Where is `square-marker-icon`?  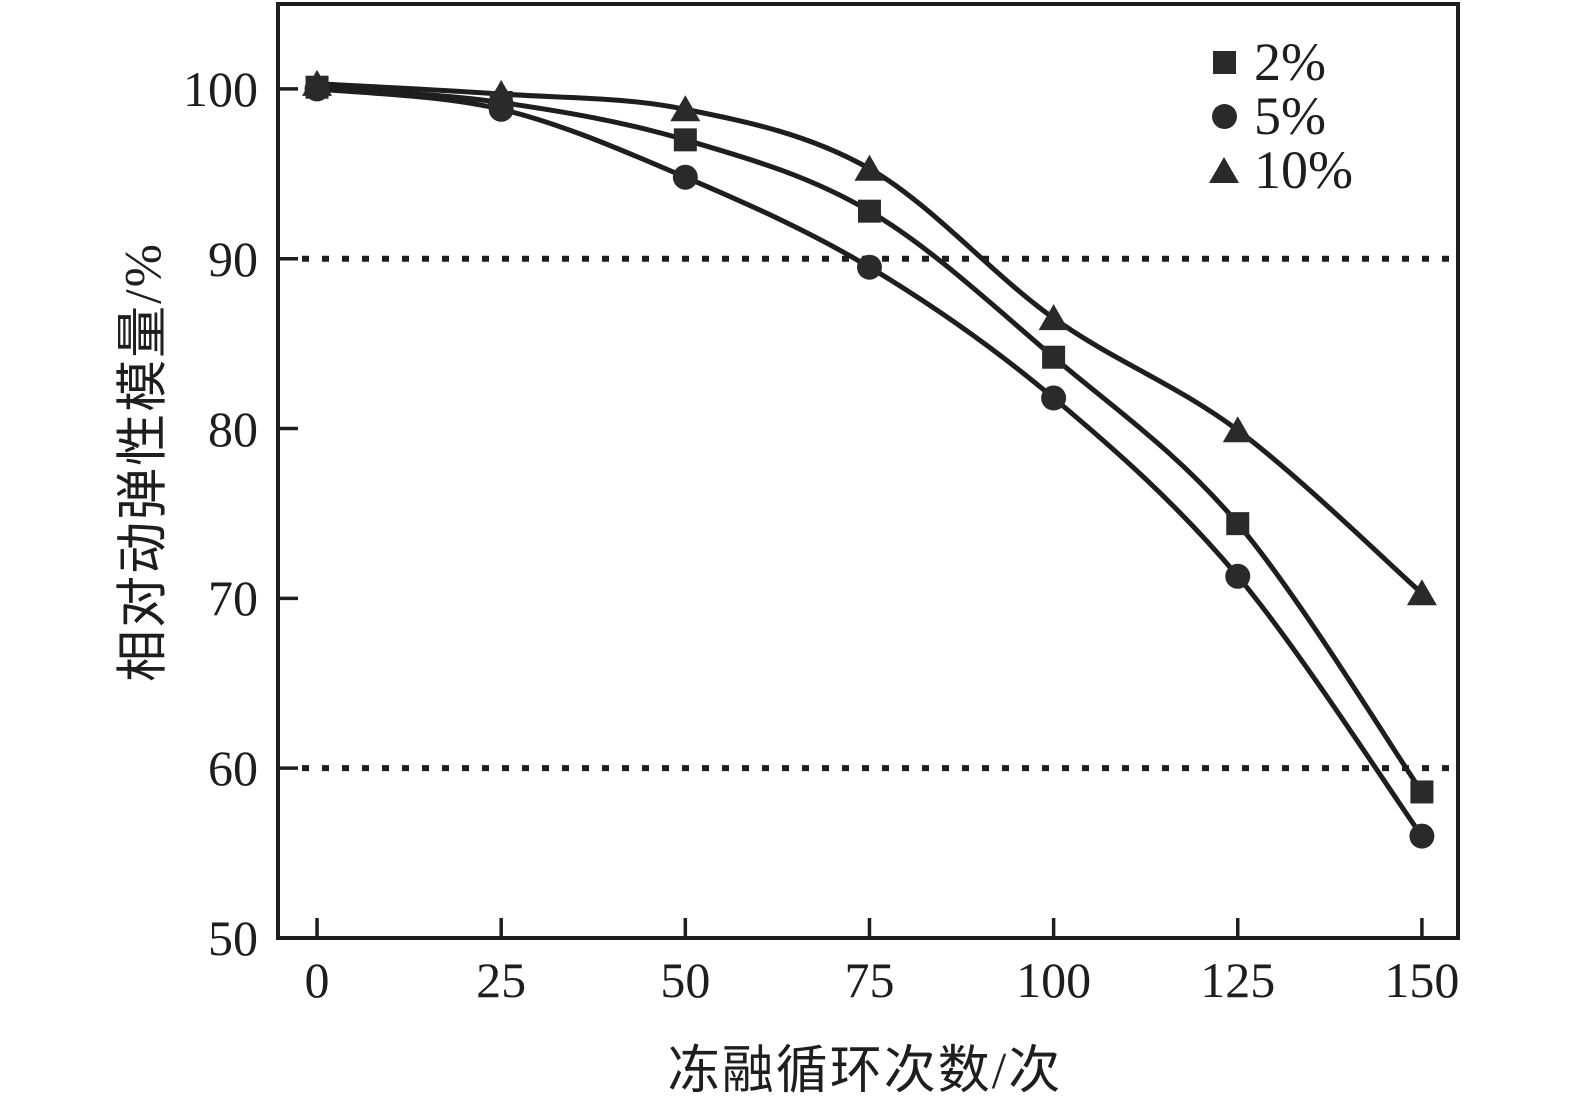
square-marker-icon is located at coordinates (1224, 62).